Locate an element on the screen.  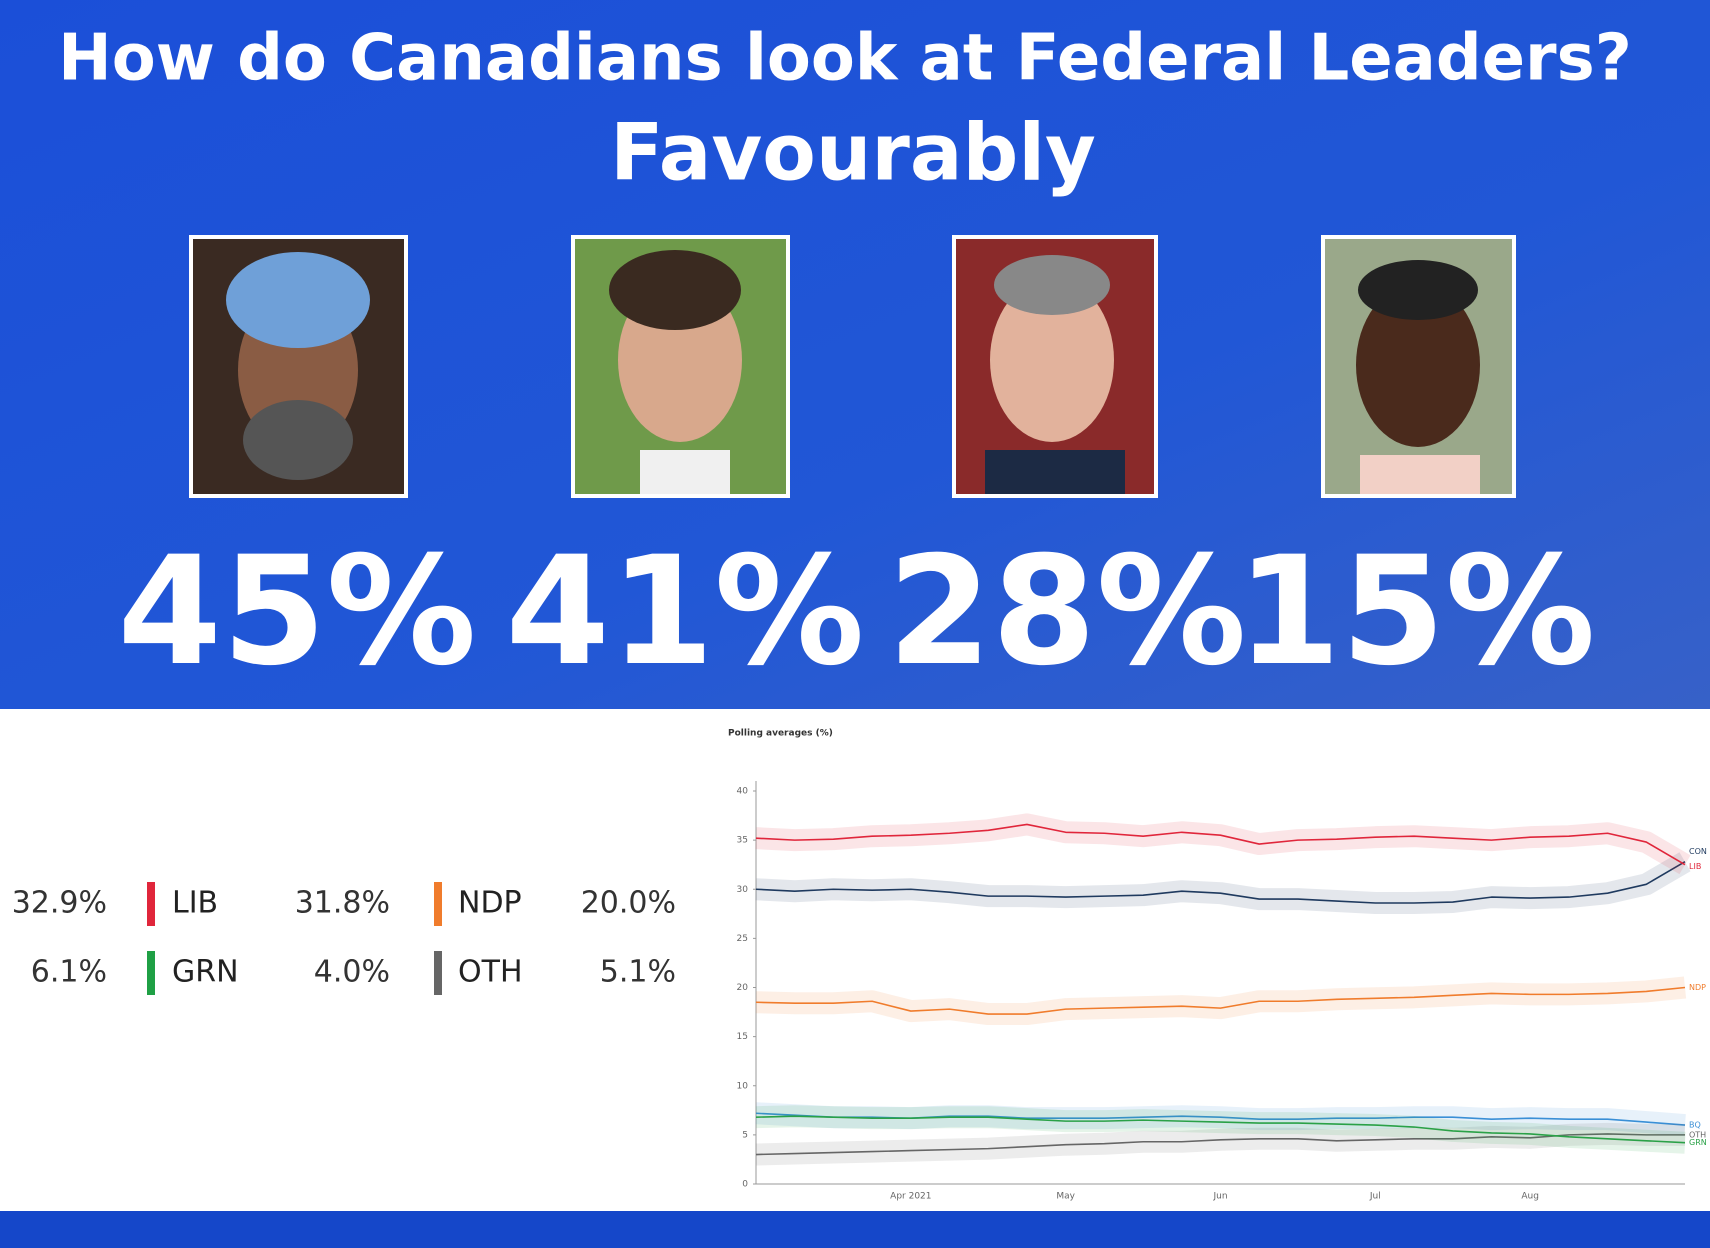
y-tick-label: 40 is located at coordinates (743, 792).